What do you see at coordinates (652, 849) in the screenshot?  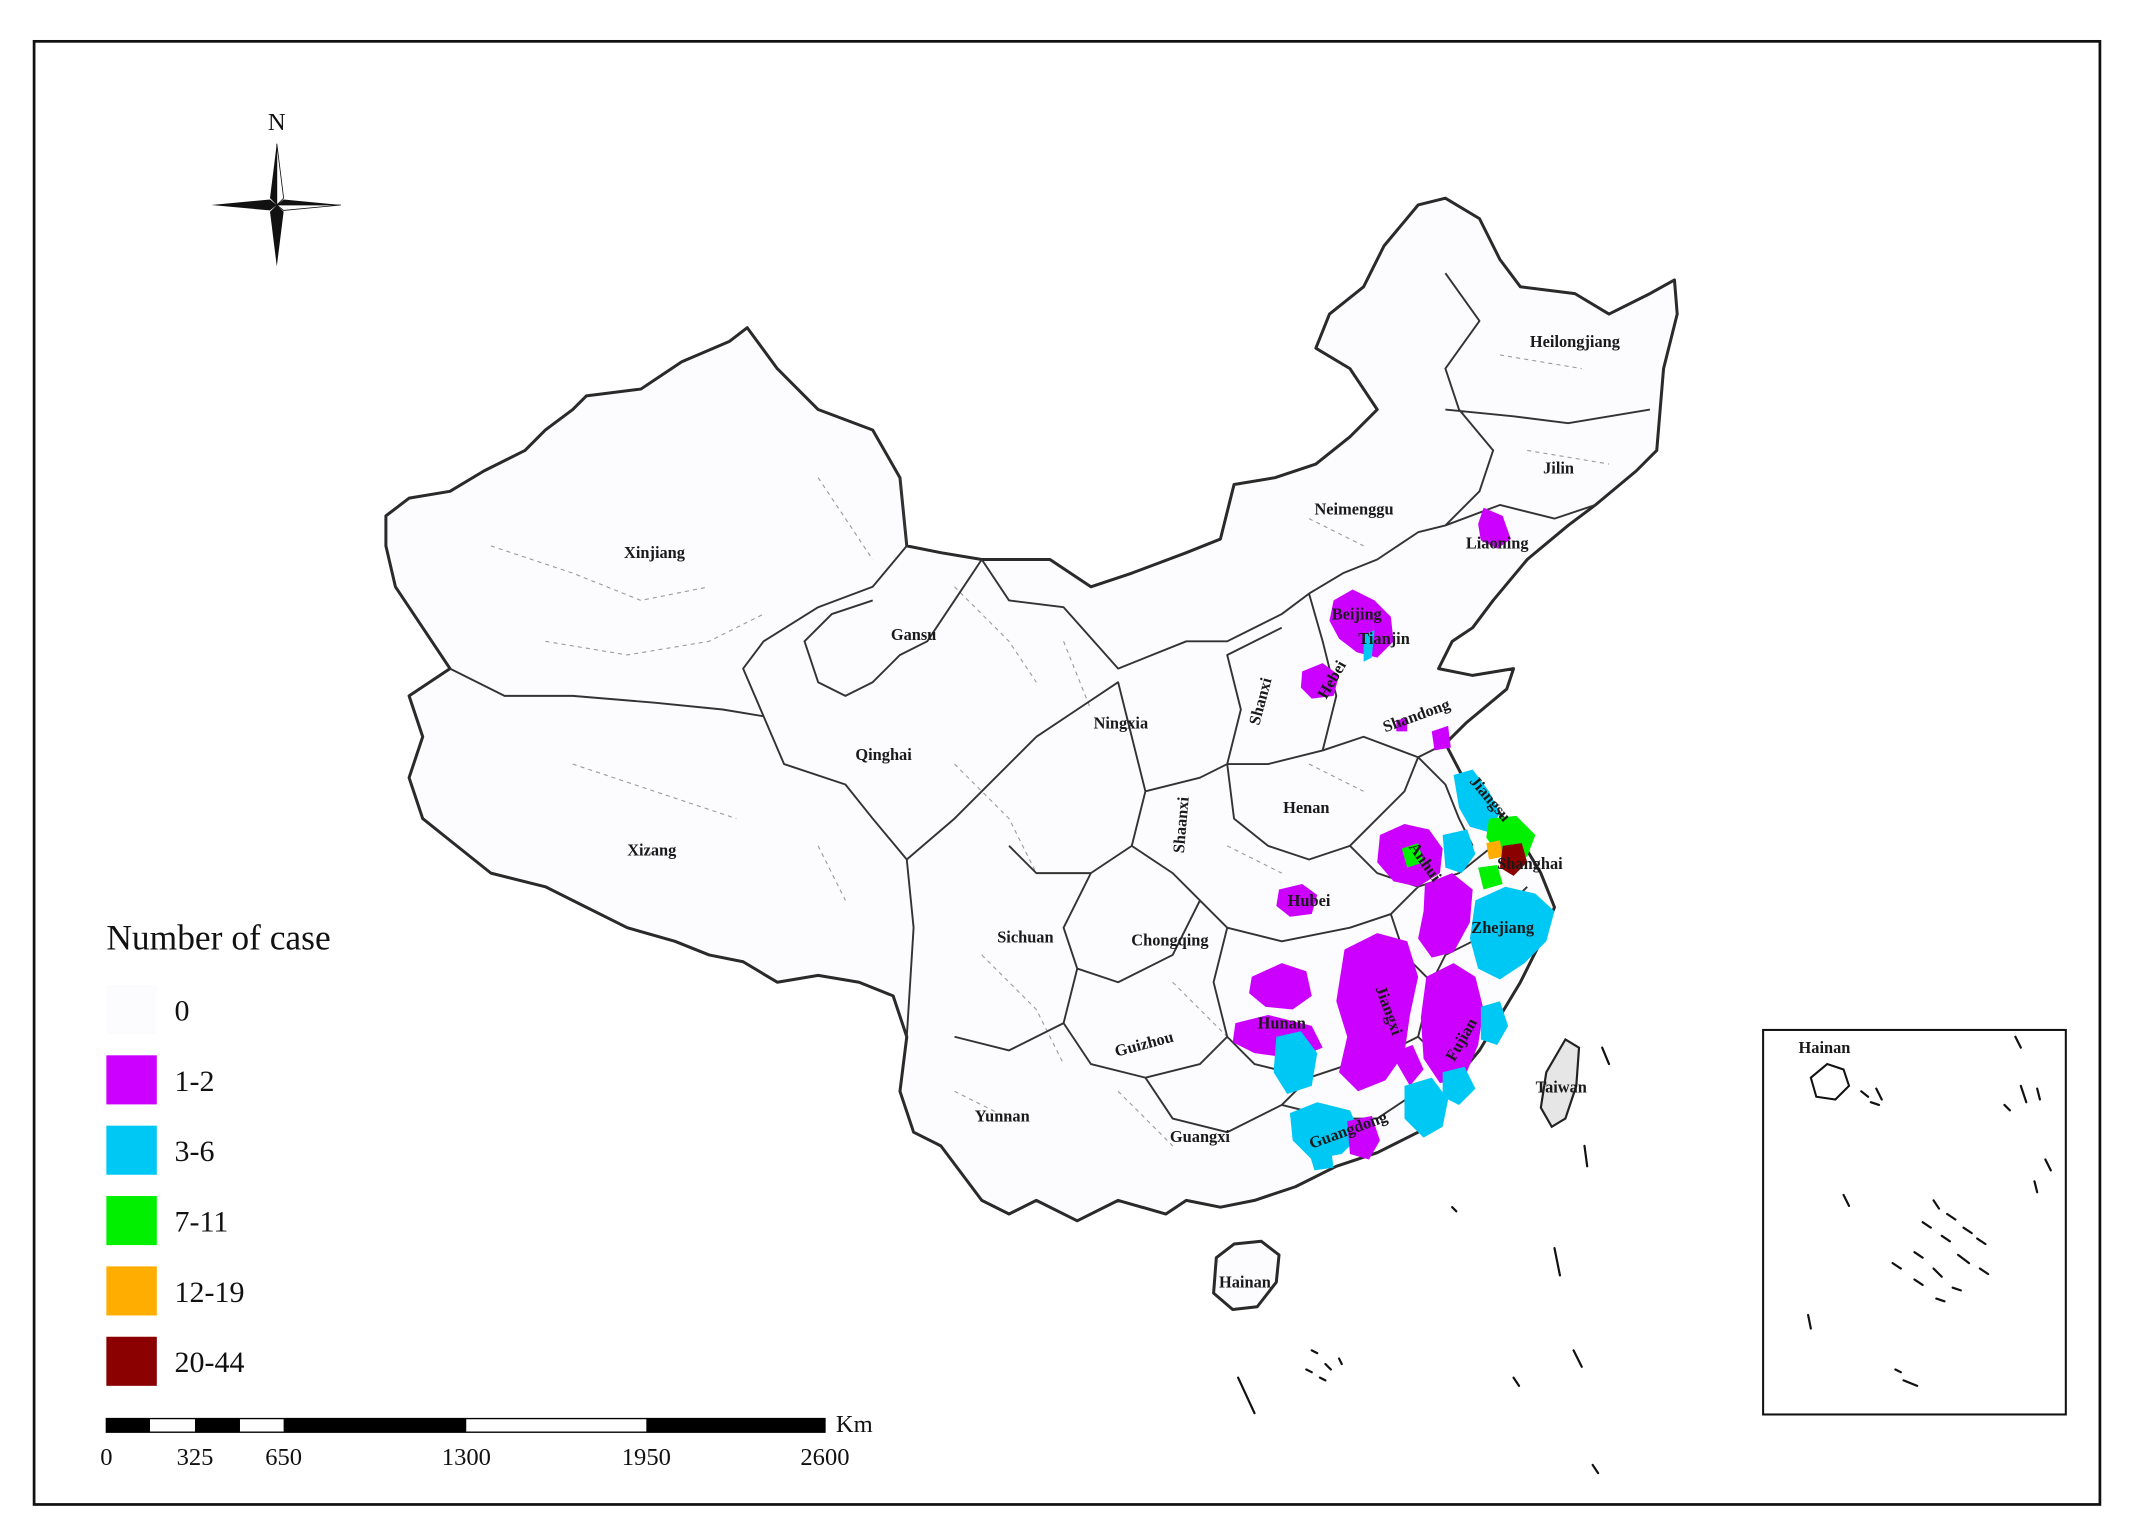 I see `label-xizang: Xizang` at bounding box center [652, 849].